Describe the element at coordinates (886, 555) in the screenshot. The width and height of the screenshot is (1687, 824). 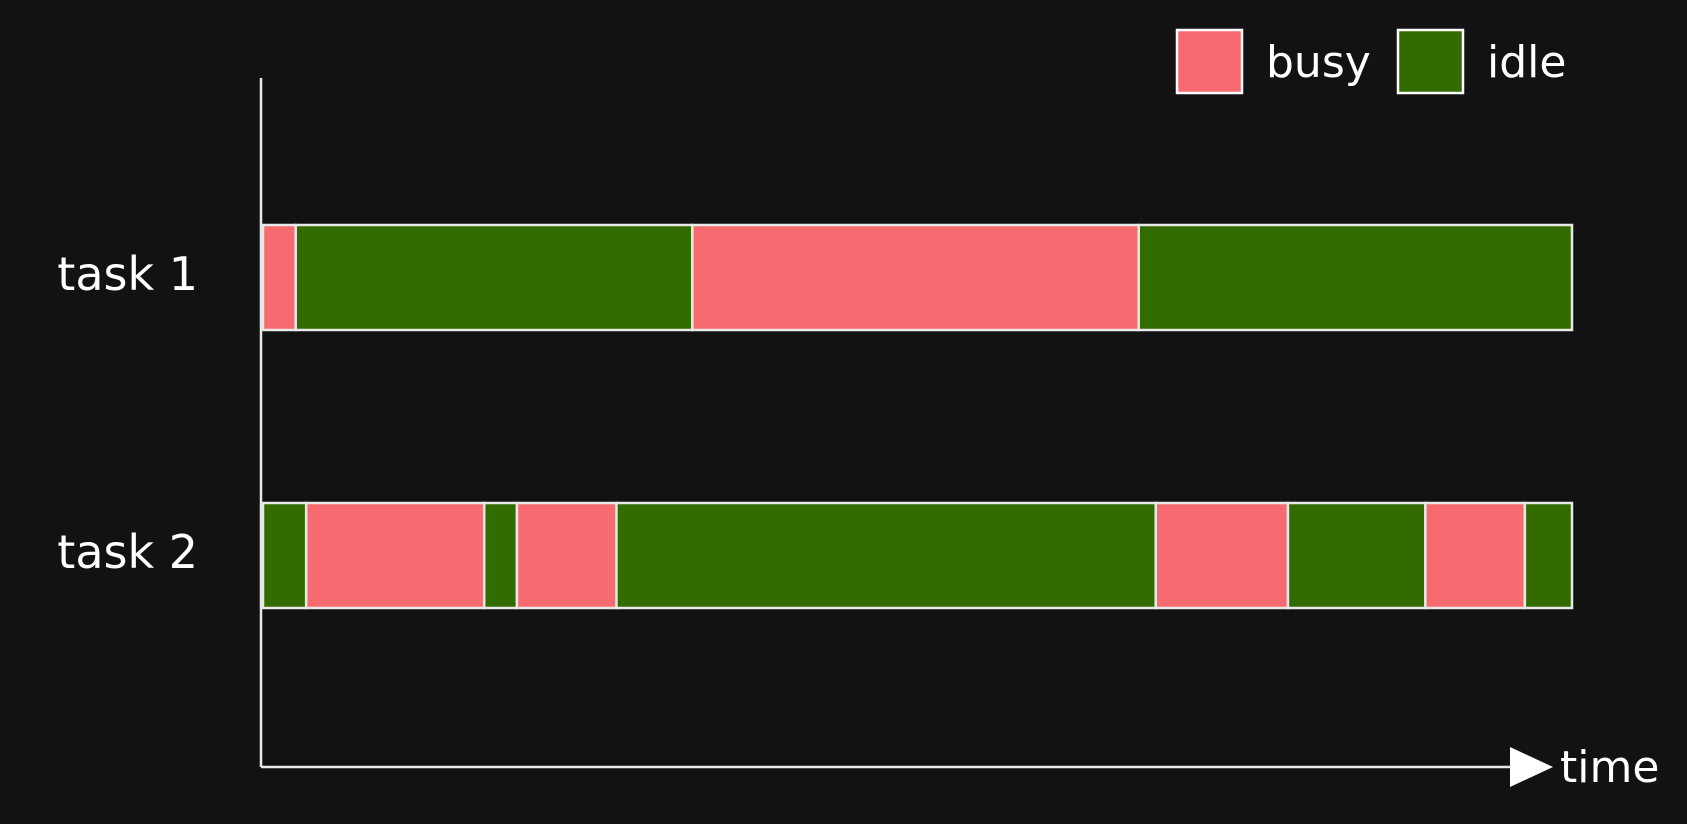
I see `segment-task-2-5-idle` at that location.